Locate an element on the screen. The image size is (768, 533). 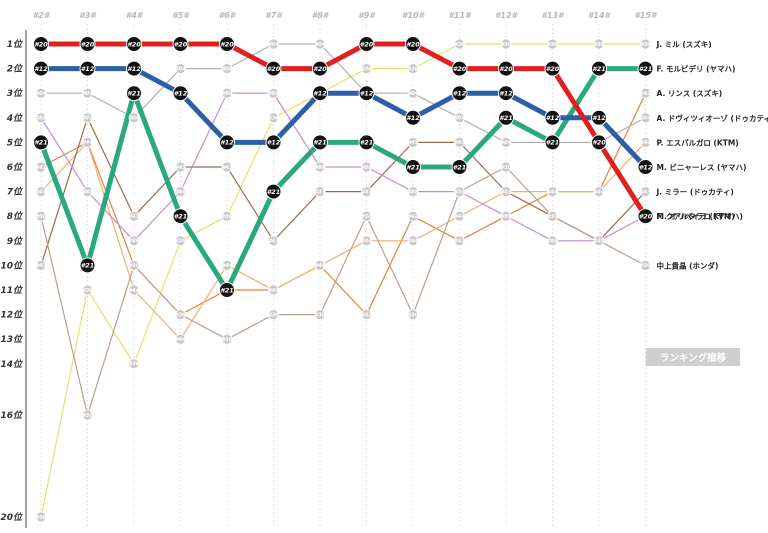
series-label: M. ビニャーレス (ヤマハ) is located at coordinates (702, 167).